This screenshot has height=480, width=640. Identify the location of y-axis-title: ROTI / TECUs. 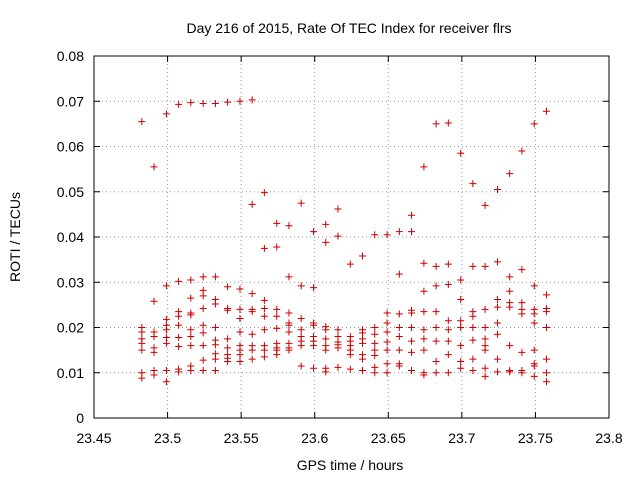
(15, 237).